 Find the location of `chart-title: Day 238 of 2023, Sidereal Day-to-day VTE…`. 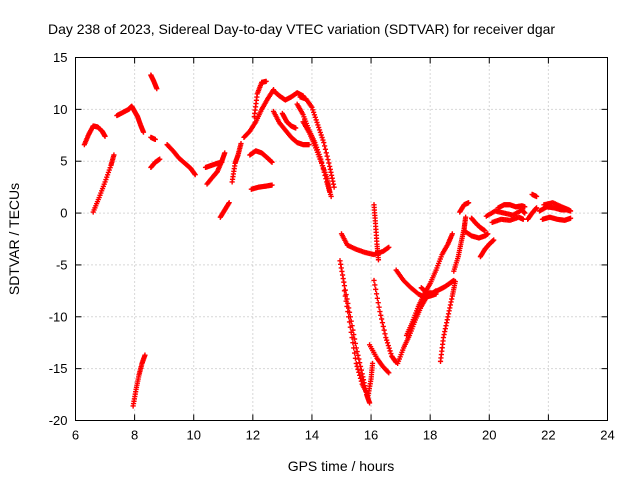

chart-title: Day 238 of 2023, Sidereal Day-to-day VTE… is located at coordinates (301, 29).